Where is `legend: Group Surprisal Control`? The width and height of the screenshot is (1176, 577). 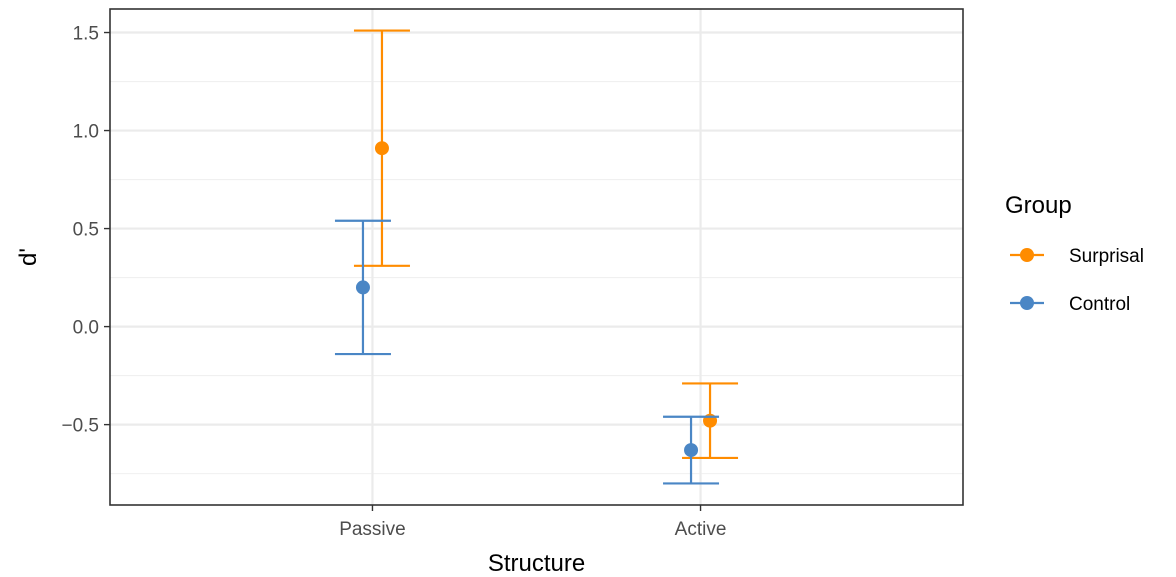 legend: Group Surprisal Control is located at coordinates (1074, 253).